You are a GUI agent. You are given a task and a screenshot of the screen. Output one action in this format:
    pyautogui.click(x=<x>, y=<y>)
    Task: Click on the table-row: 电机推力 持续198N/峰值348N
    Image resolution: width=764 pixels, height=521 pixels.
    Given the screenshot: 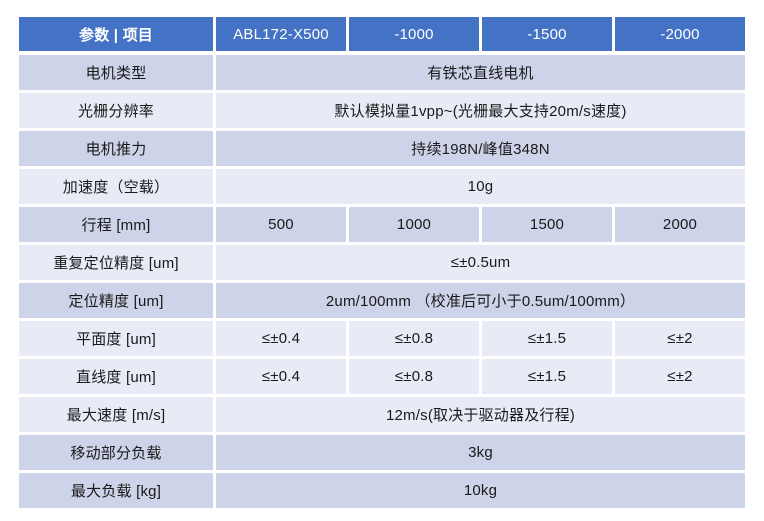 What is the action you would take?
    pyautogui.click(x=382, y=148)
    